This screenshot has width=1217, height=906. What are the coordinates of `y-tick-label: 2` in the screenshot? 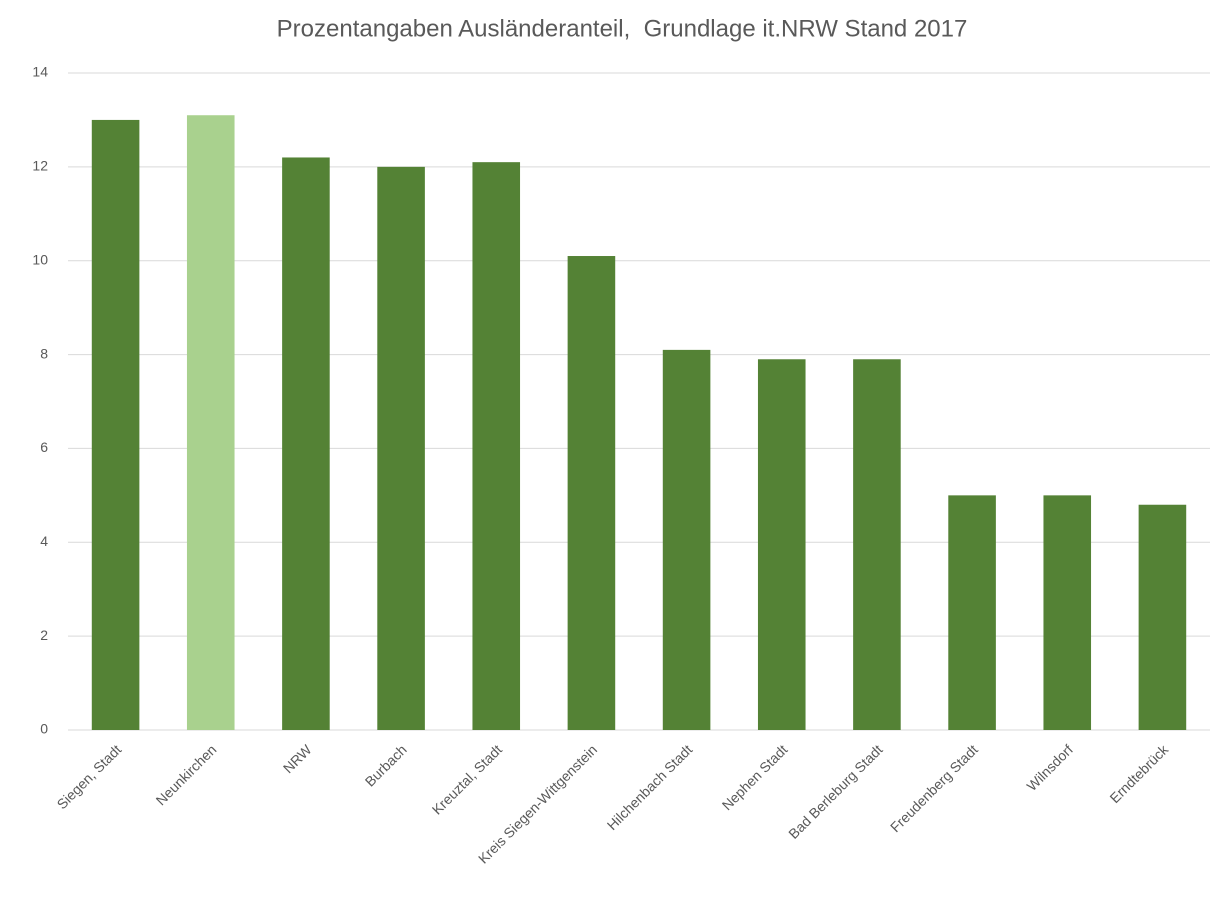 It's located at (44, 635).